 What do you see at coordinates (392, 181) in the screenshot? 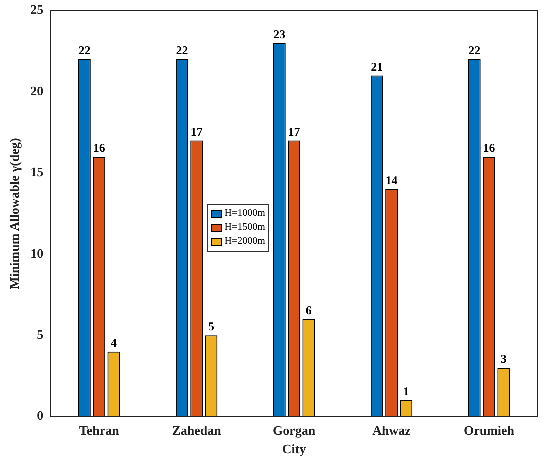
I see `data-label: 14` at bounding box center [392, 181].